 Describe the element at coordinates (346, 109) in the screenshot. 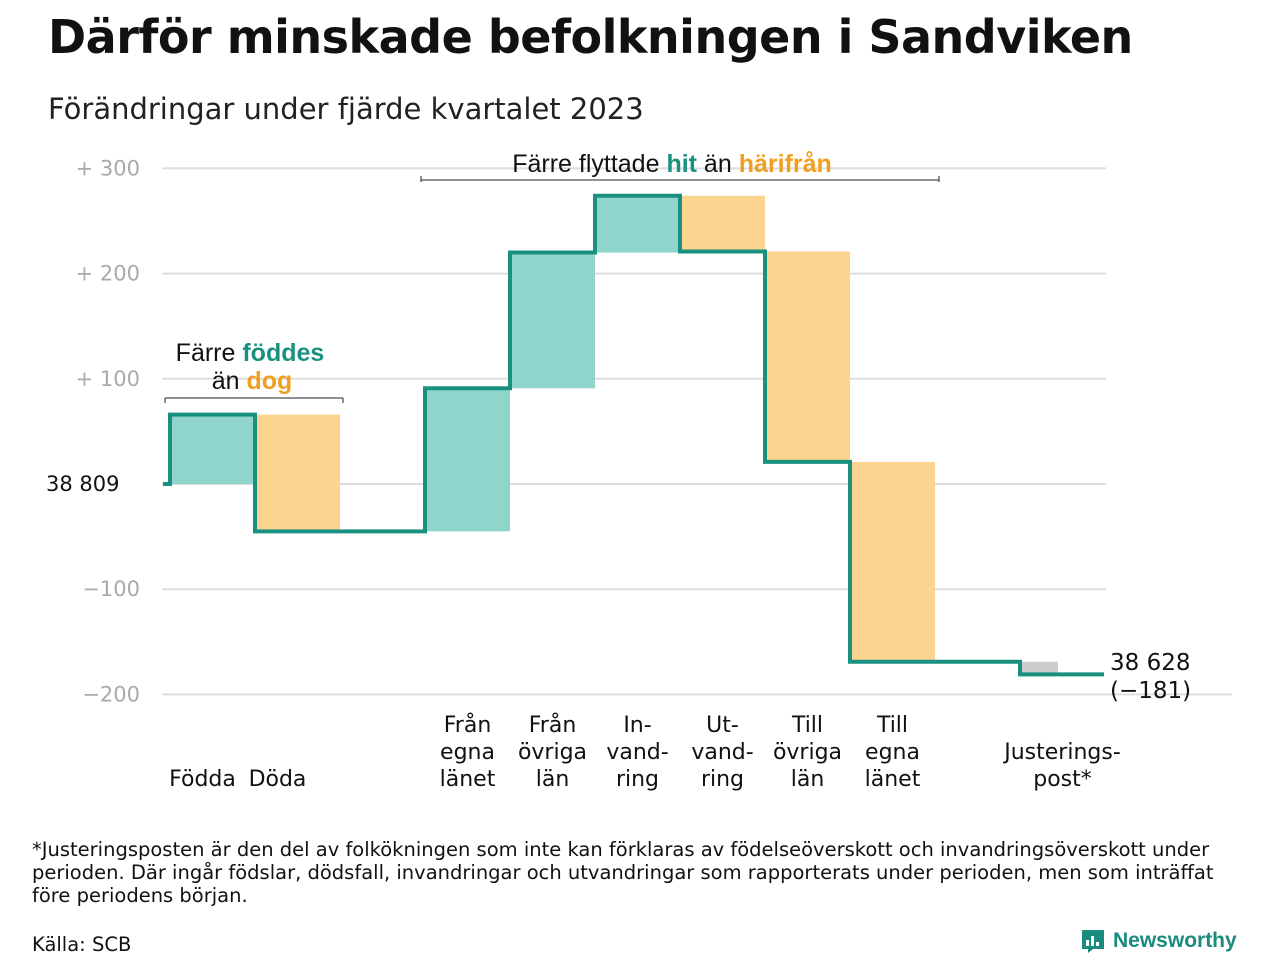

I see `chart-subtitle: Förändringar under fjärde kvartalet 2023` at that location.